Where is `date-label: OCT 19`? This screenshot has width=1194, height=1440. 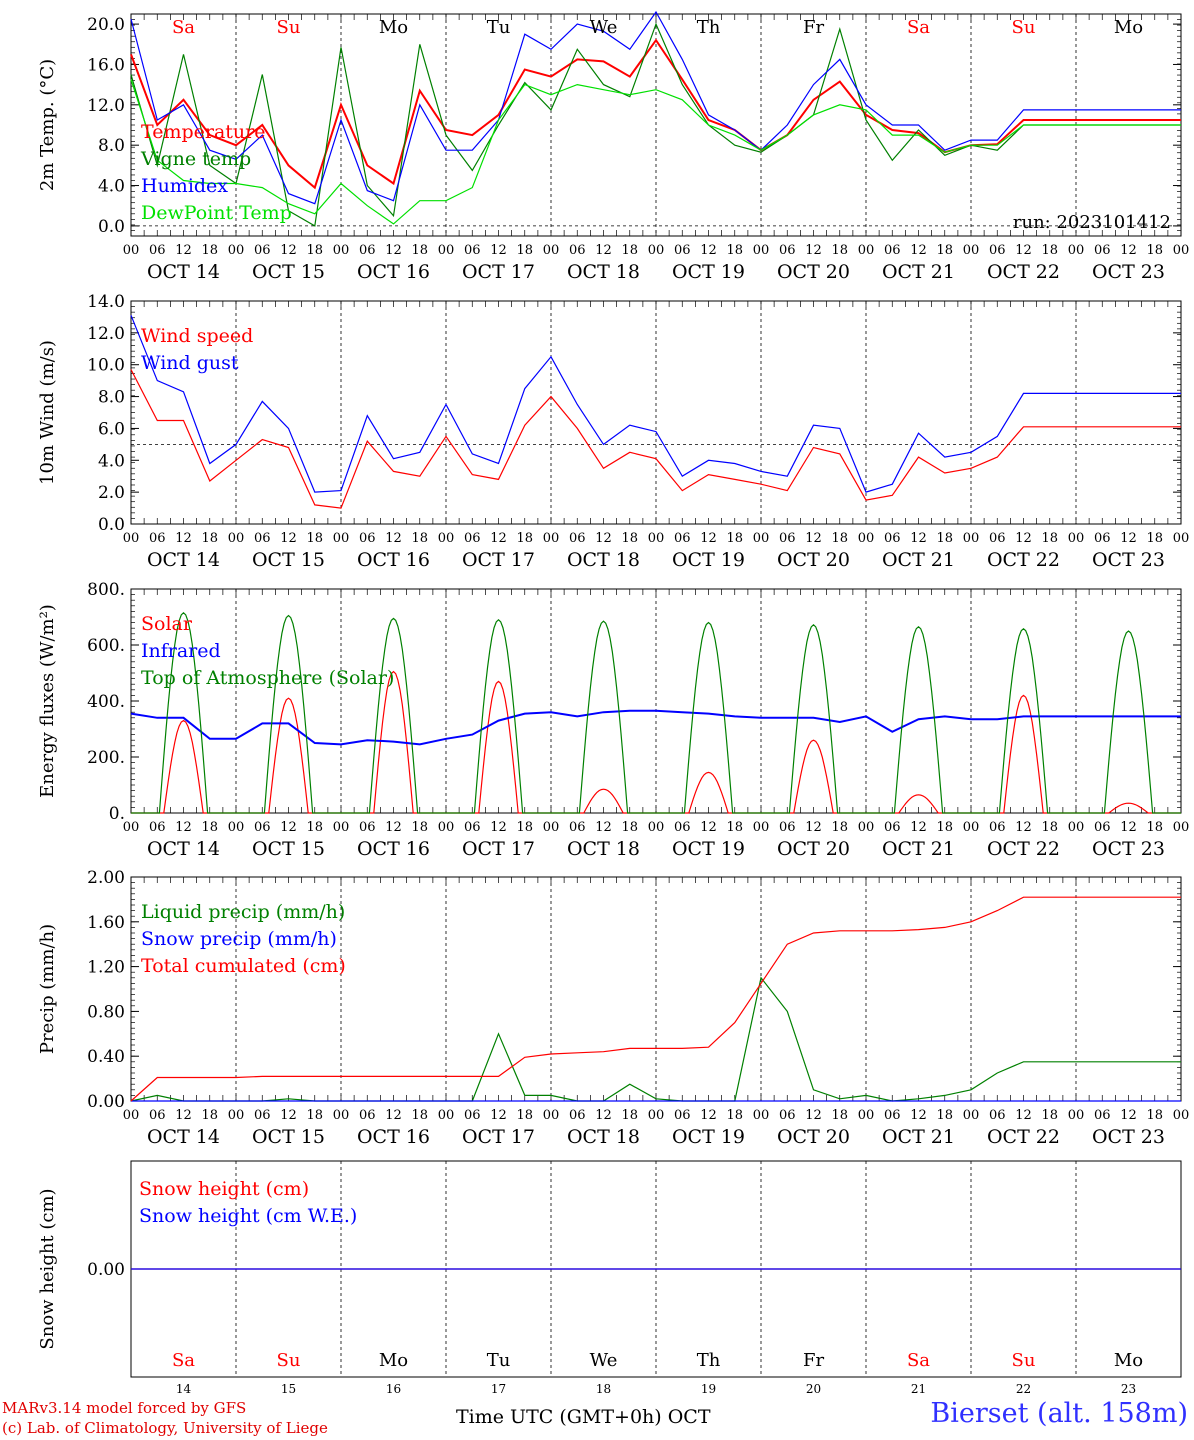 date-label: OCT 19 is located at coordinates (708, 849).